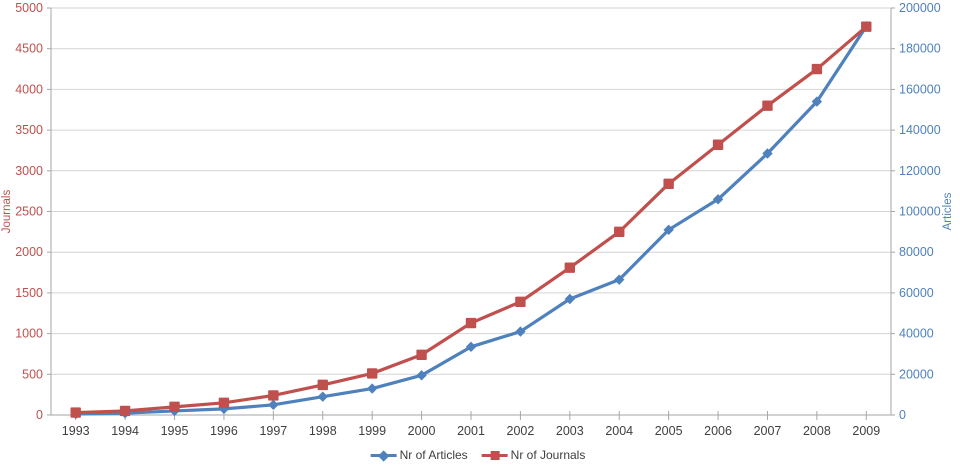 The image size is (960, 466). What do you see at coordinates (273, 431) in the screenshot?
I see `x-axis-tick-label: 1997` at bounding box center [273, 431].